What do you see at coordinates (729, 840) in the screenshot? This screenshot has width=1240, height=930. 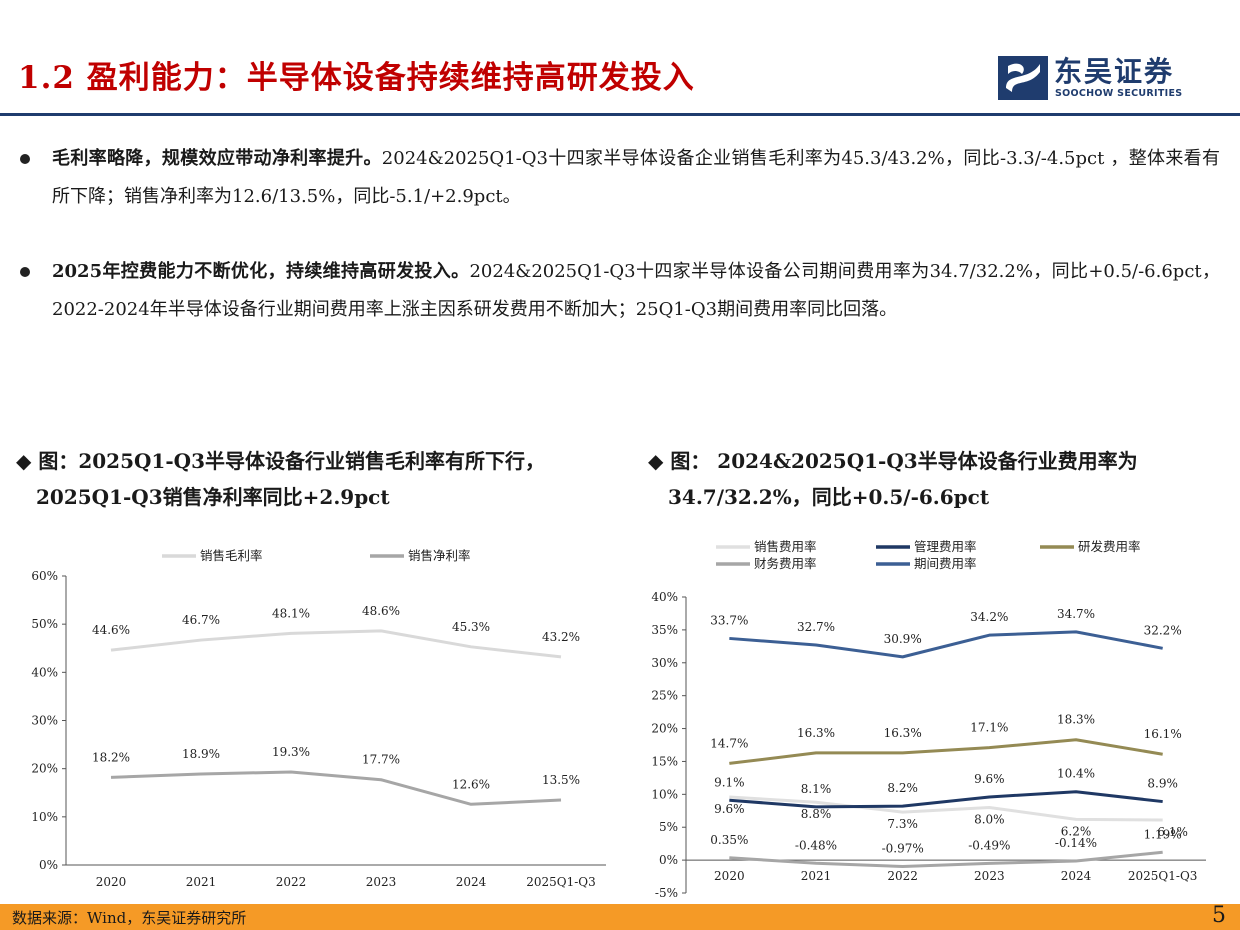 I see `data-label: 0.35%` at bounding box center [729, 840].